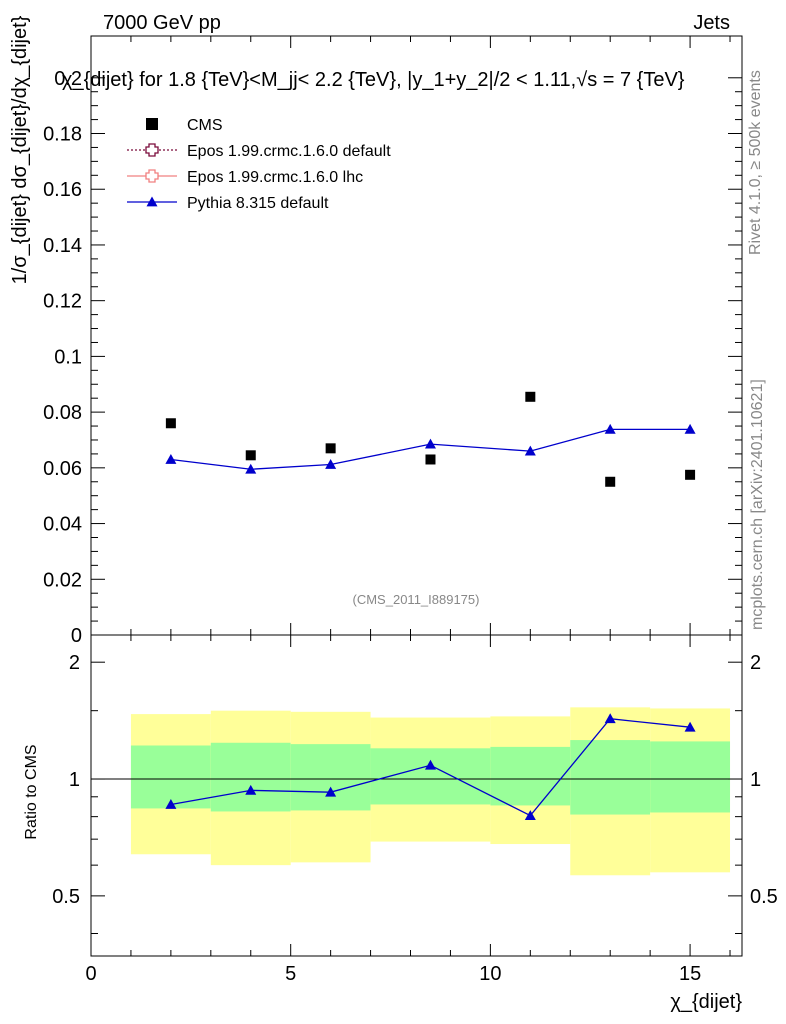 This screenshot has width=786, height=1024. What do you see at coordinates (490, 974) in the screenshot?
I see `x-tick-label: 10` at bounding box center [490, 974].